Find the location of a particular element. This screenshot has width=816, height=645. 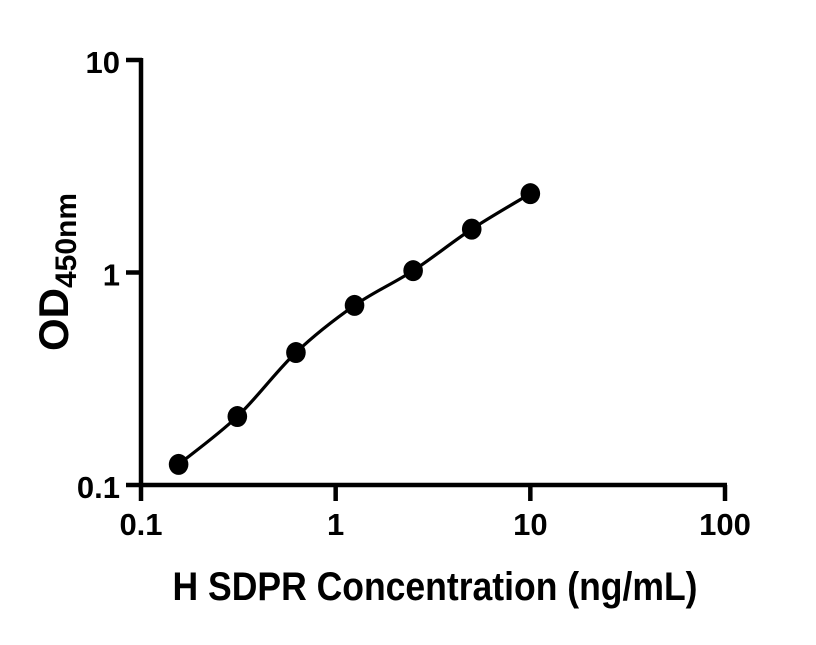

x-tick-label: 100 is located at coordinates (725, 524).